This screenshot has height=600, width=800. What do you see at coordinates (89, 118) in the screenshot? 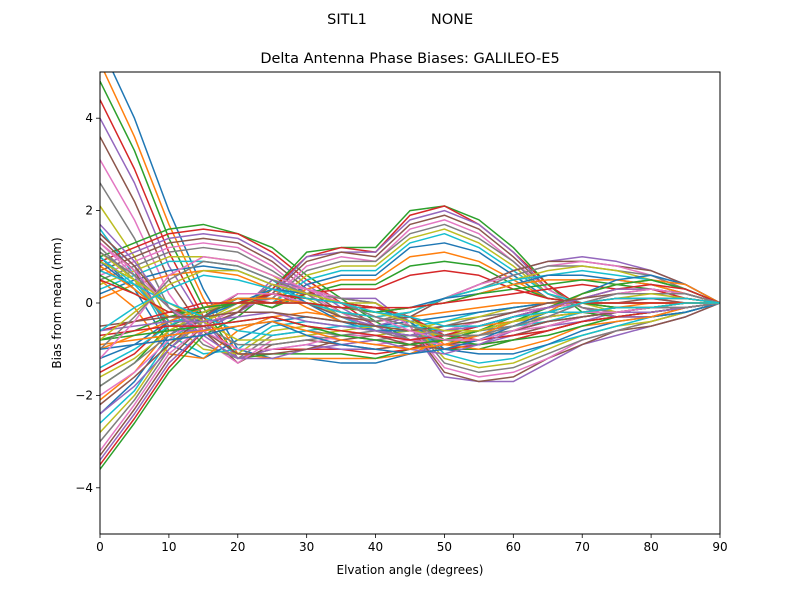
I see `y-tick-label: 4` at bounding box center [89, 118].